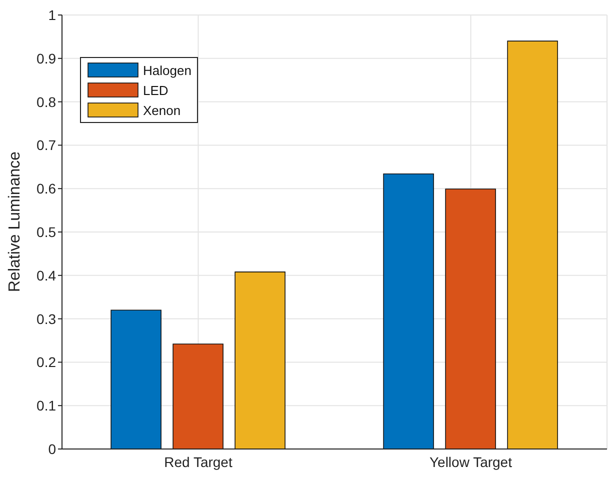  I want to click on y-tick-label: 0.6, so click(46, 188).